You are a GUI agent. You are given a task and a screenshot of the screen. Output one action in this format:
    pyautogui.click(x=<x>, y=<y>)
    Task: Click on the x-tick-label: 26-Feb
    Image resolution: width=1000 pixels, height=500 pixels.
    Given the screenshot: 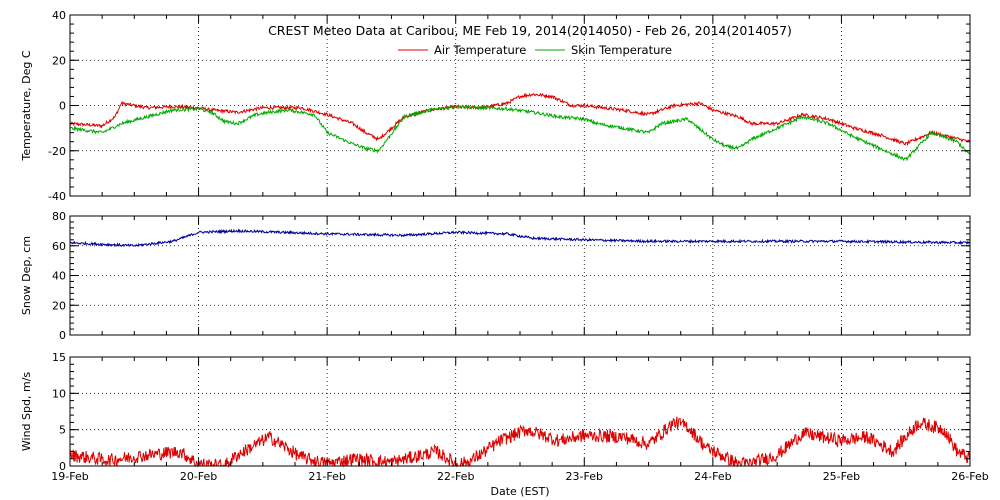 What is the action you would take?
    pyautogui.click(x=969, y=476)
    